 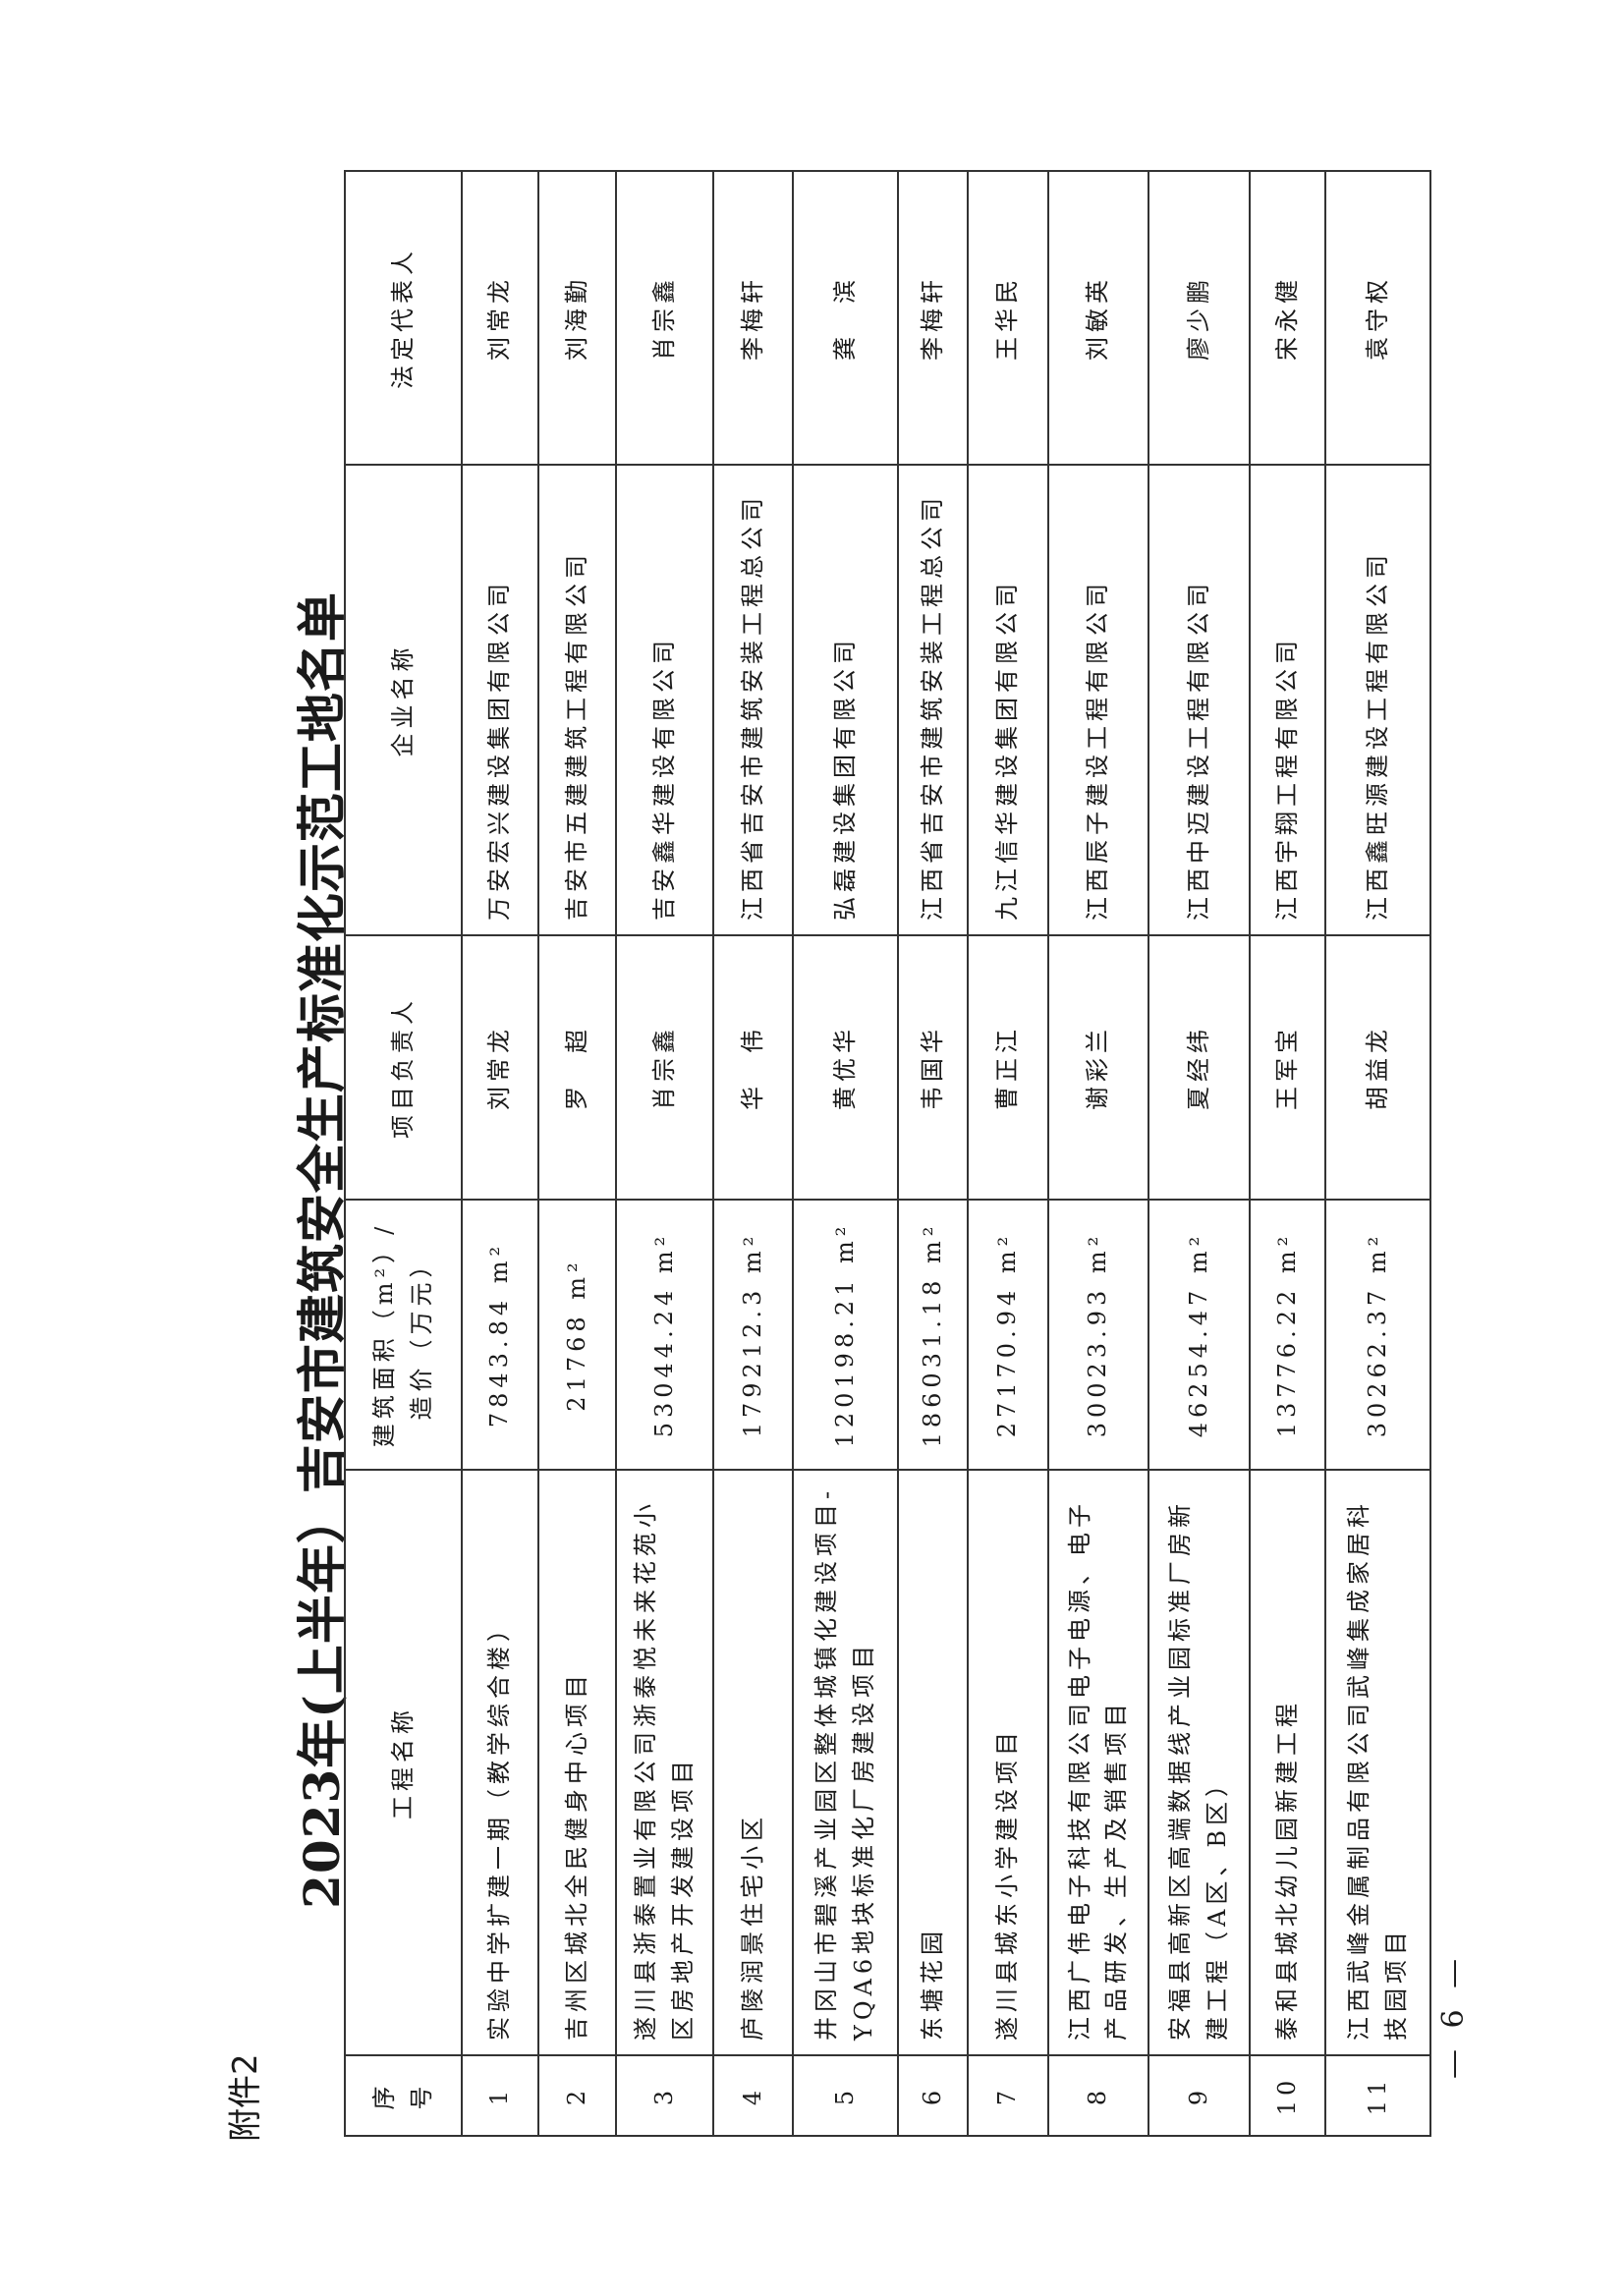 What do you see at coordinates (753, 1763) in the screenshot?
I see `cell-project-name: 庐陵润景住宅小区` at bounding box center [753, 1763].